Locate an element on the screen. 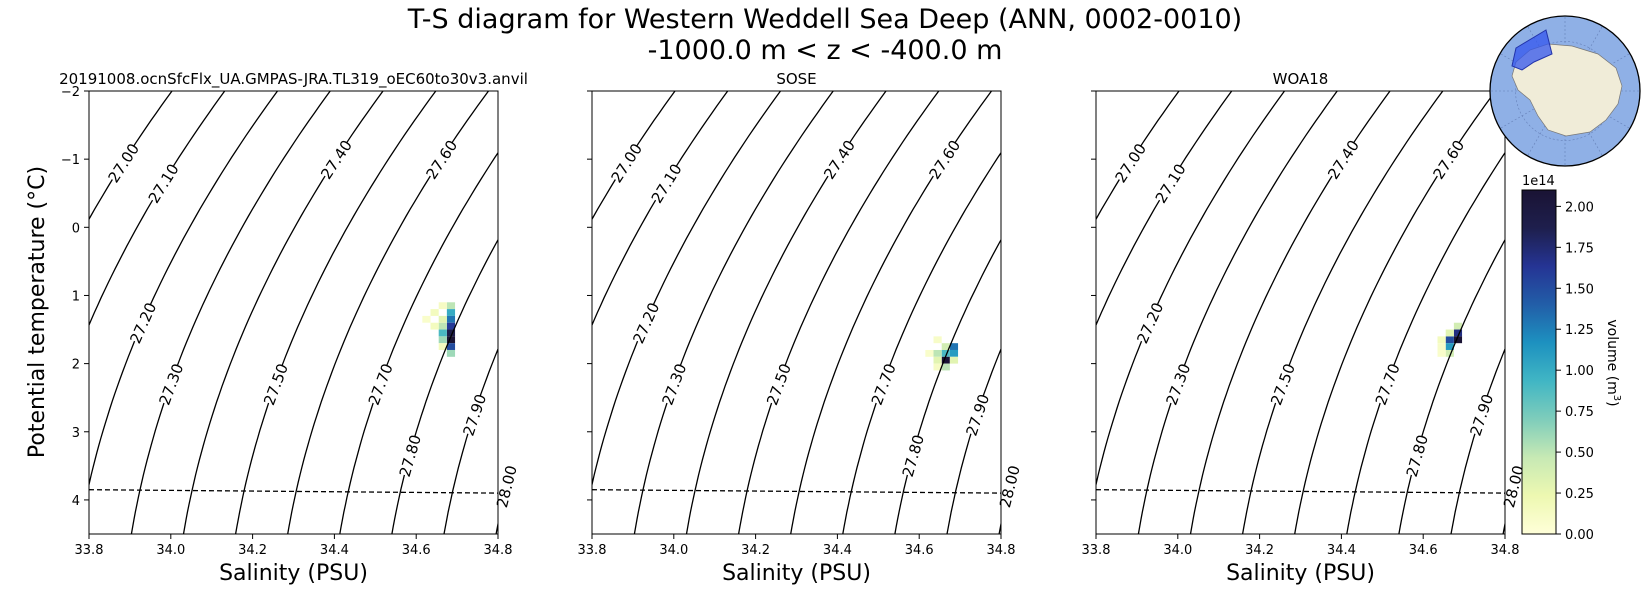 This screenshot has width=1650, height=600. colorbar-tick-label: 0.25 is located at coordinates (1579, 494).